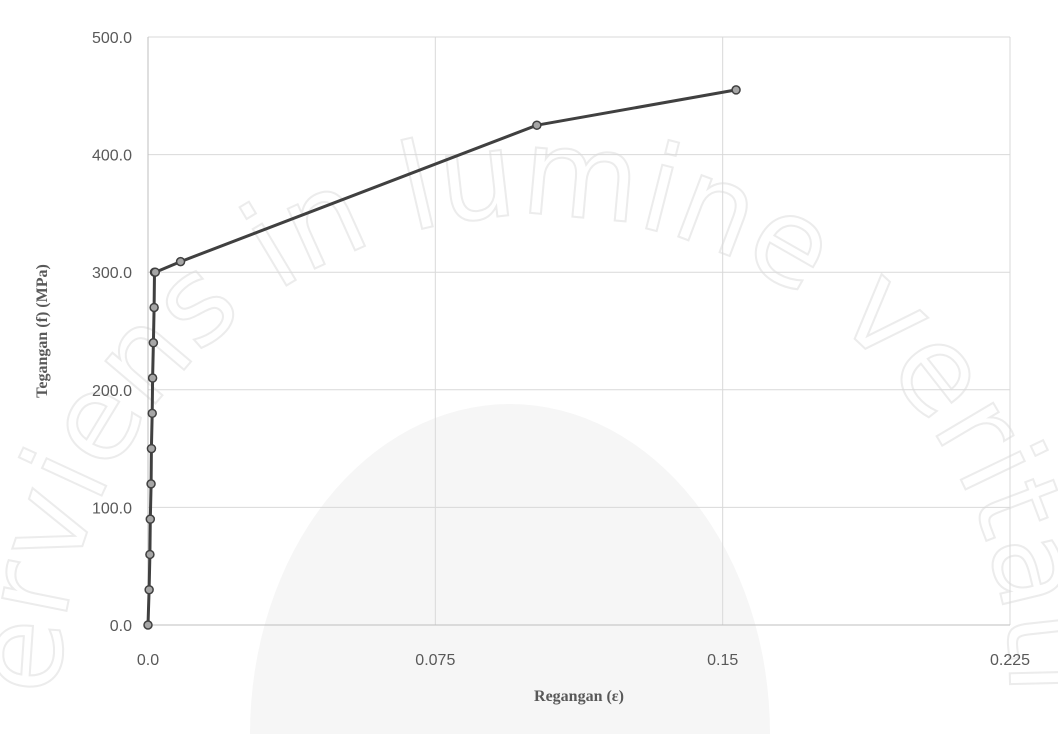  Describe the element at coordinates (148, 660) in the screenshot. I see `x-tick-label: 0.0` at that location.